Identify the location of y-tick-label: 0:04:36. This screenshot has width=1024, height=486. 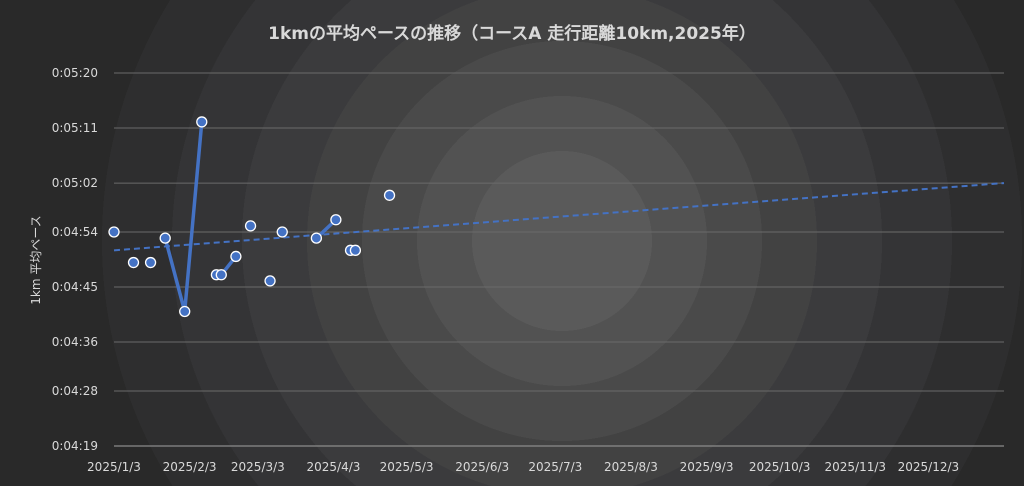
(75, 342).